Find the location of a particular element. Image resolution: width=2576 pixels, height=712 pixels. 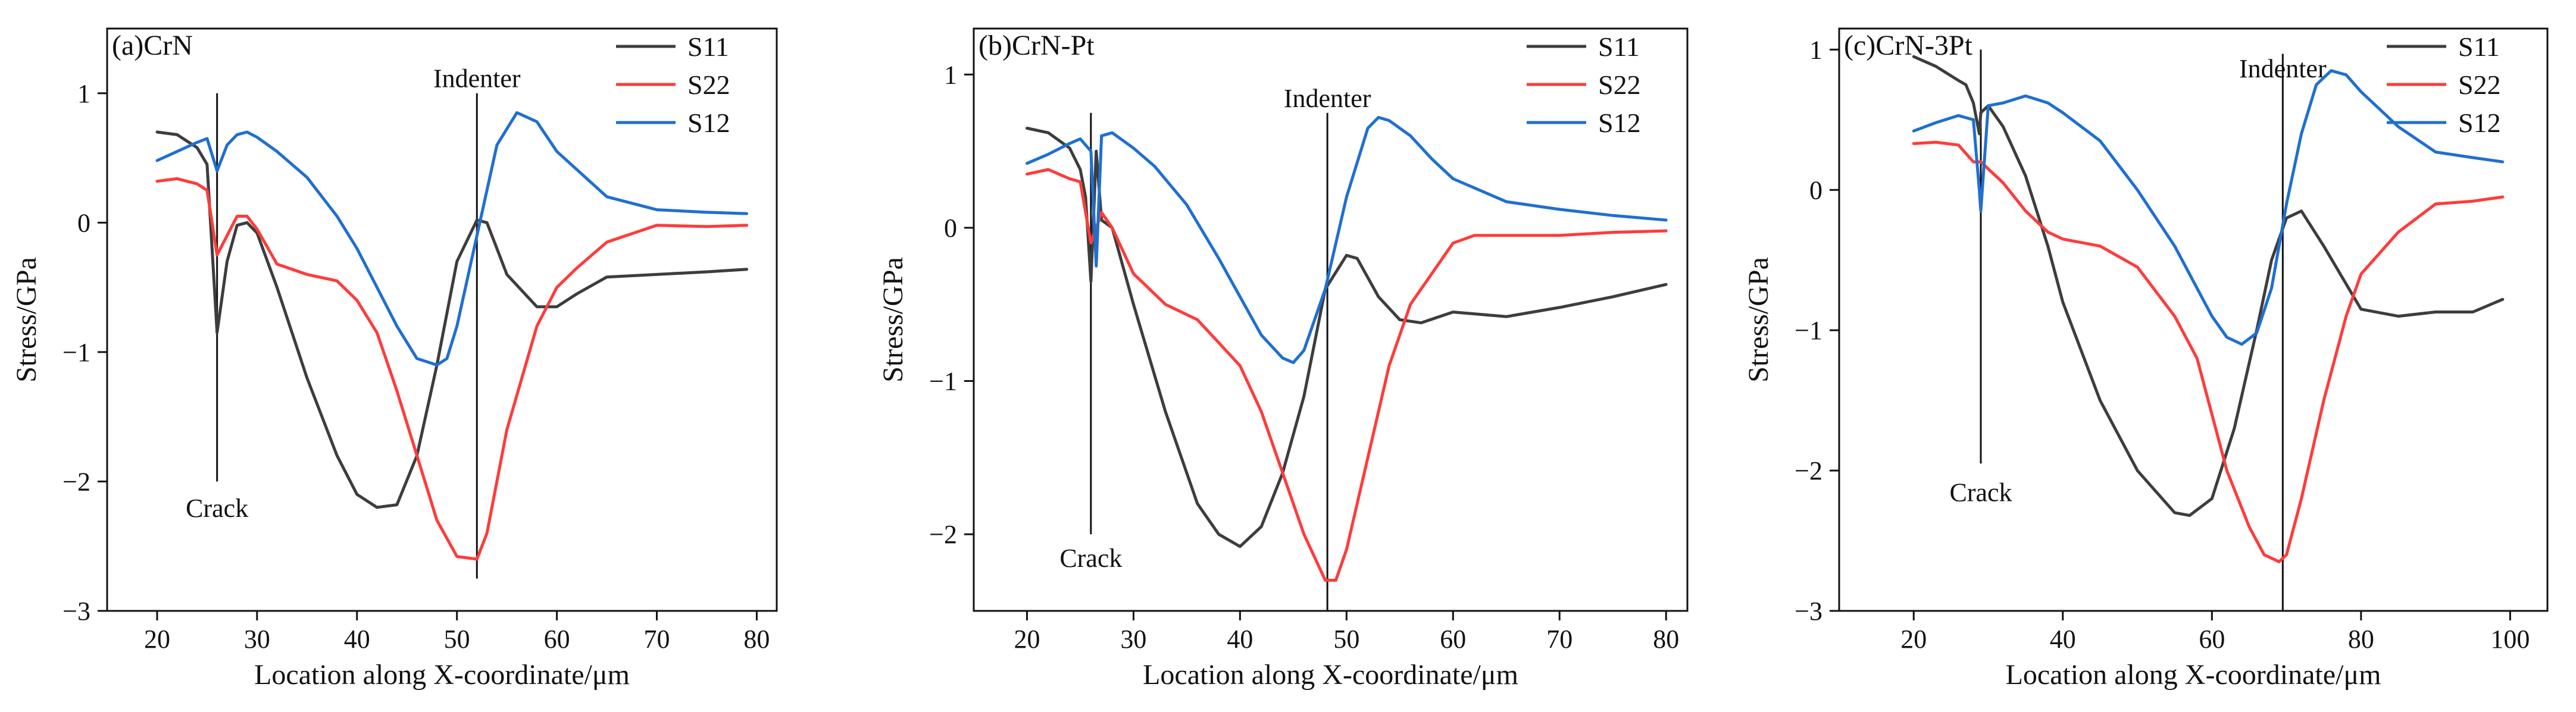

panel-title: (a)CrN is located at coordinates (152, 45).